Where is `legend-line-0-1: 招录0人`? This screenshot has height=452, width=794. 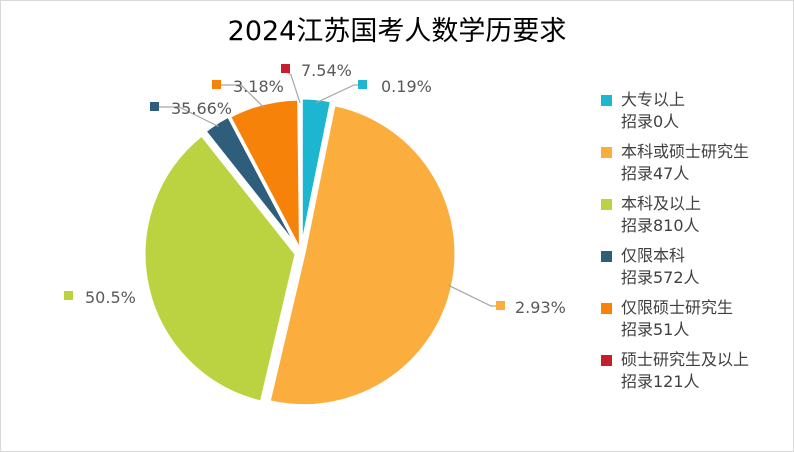
legend-line-0-1: 招录0人 is located at coordinates (650, 121).